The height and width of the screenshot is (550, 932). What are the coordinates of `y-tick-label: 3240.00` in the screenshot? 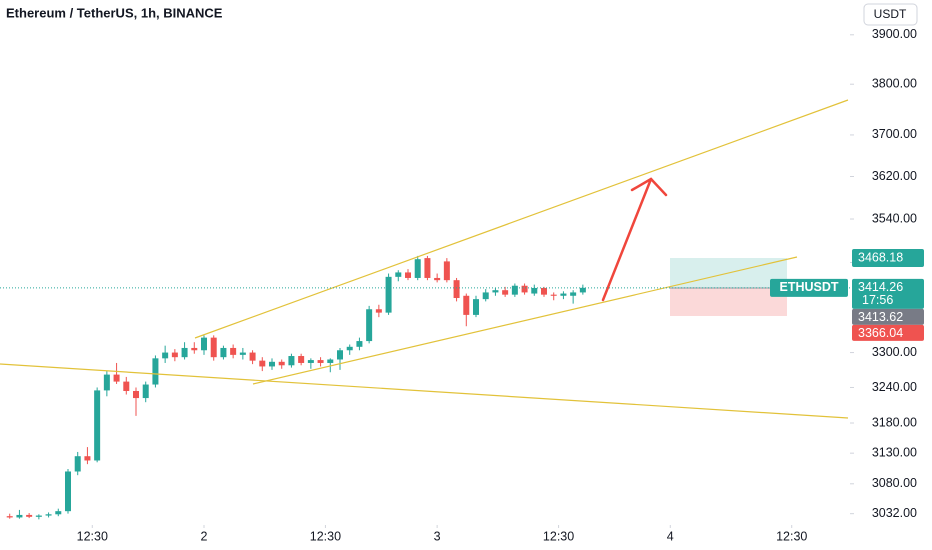 It's located at (894, 387).